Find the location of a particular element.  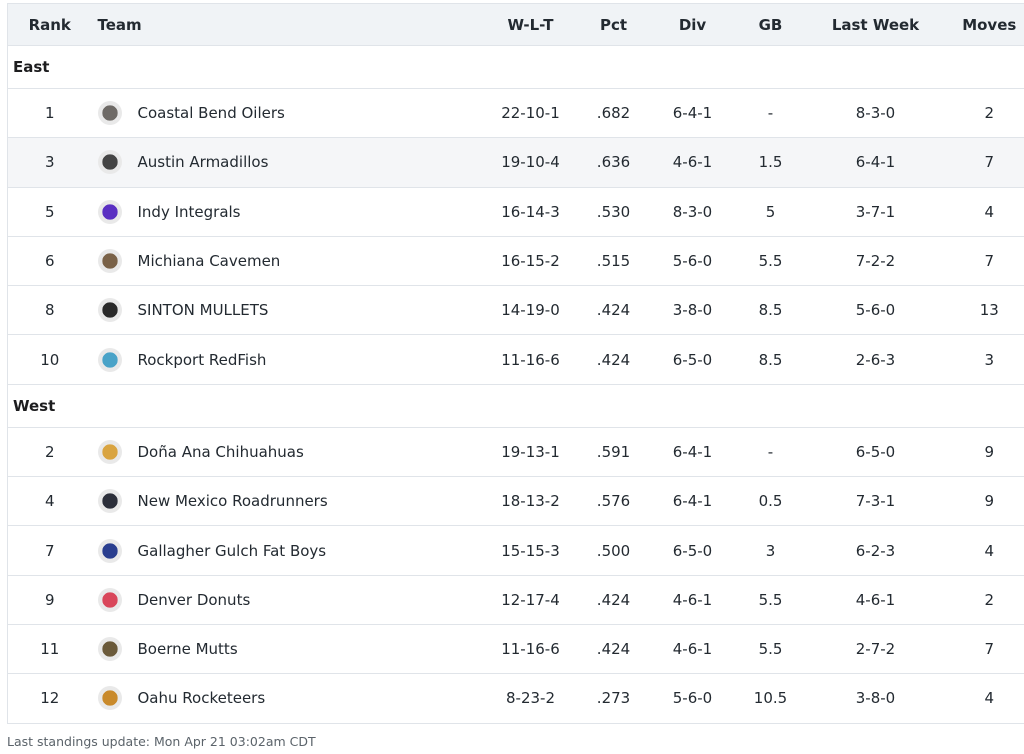

team-name: Indy Integrals is located at coordinates (189, 211).